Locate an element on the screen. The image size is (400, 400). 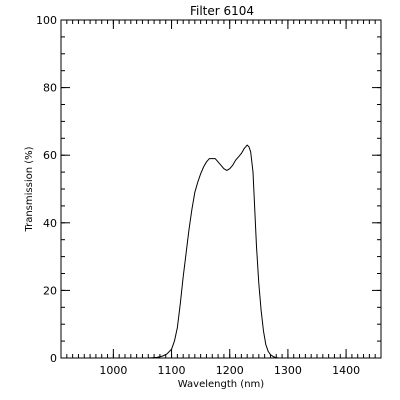
x-tick-labels: 1000 1100 1200 1300 1400 is located at coordinates (229, 370).